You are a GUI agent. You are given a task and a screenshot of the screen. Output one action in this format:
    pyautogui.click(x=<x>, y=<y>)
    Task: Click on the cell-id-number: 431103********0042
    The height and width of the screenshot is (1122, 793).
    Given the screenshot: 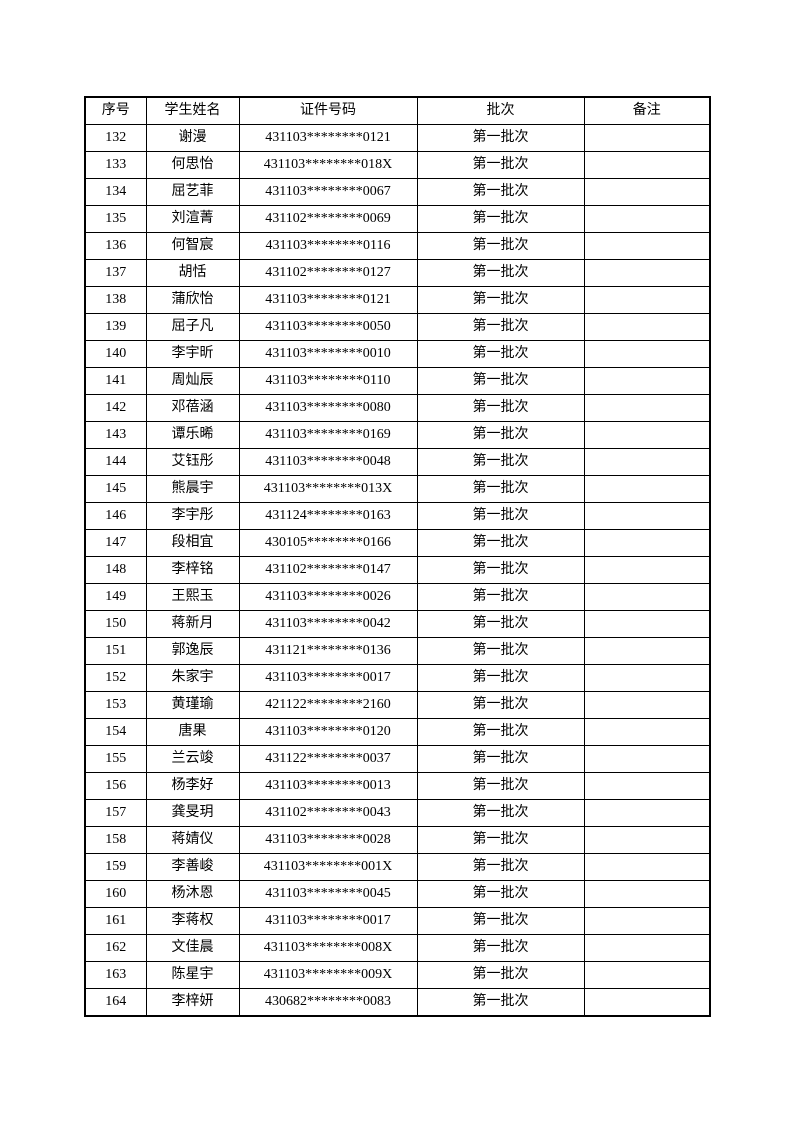 What is the action you would take?
    pyautogui.click(x=328, y=624)
    